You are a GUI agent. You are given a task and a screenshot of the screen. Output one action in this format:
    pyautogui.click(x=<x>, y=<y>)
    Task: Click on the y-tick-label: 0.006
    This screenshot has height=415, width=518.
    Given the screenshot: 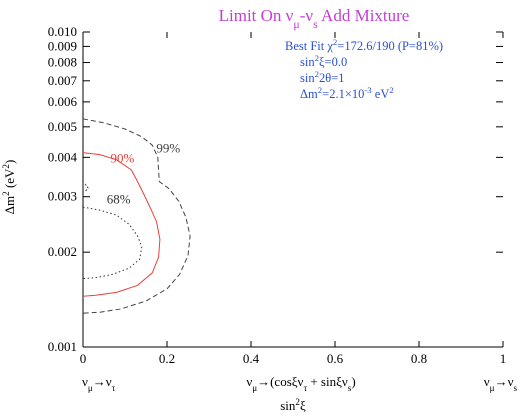 What is the action you would take?
    pyautogui.click(x=63, y=101)
    